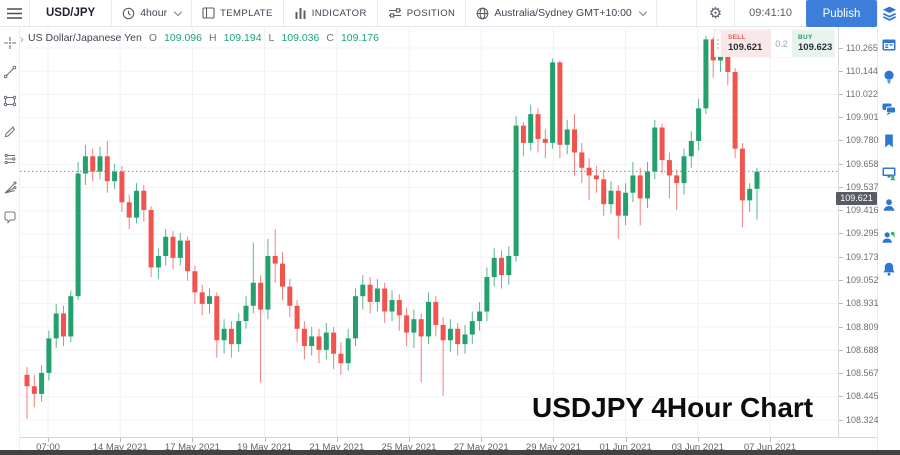  I want to click on right-sidebar, so click(888, 225).